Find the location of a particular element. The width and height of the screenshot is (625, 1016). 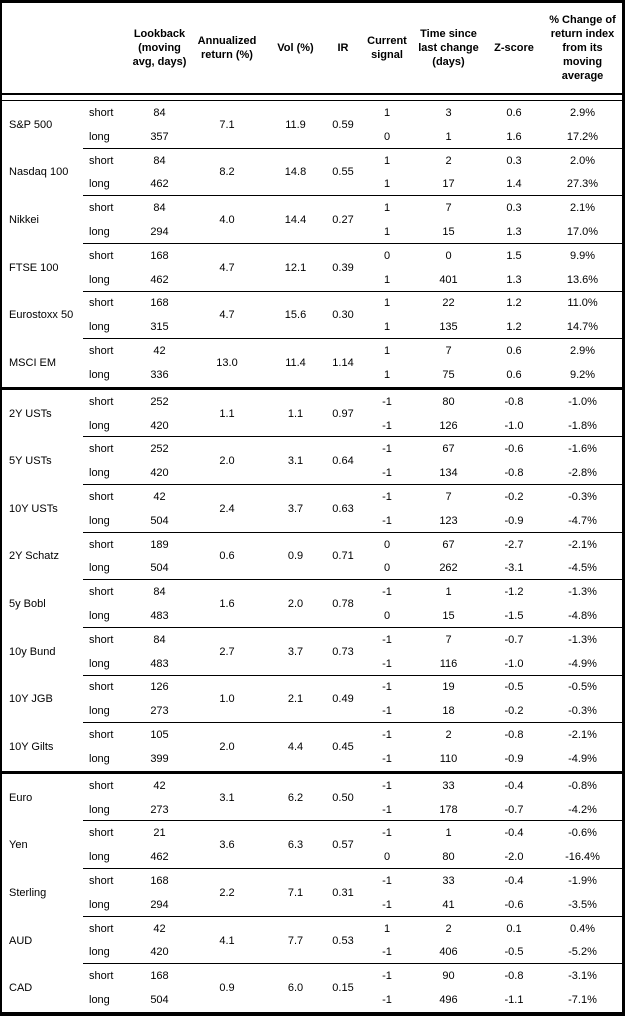

asset-name: 10Y JGB is located at coordinates (31, 699).